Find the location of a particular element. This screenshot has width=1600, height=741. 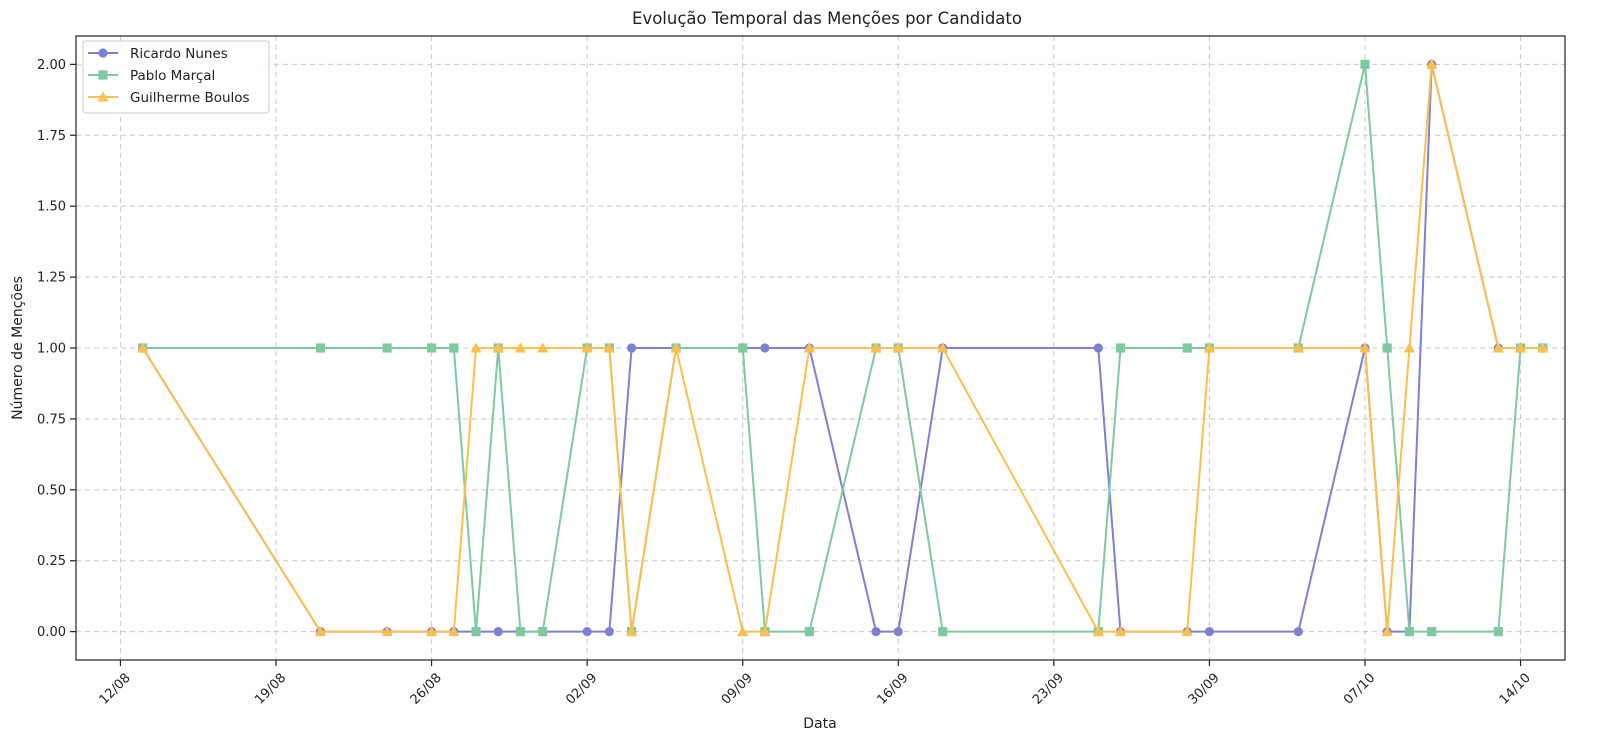

y-tick-label: 0.00 is located at coordinates (51, 632).